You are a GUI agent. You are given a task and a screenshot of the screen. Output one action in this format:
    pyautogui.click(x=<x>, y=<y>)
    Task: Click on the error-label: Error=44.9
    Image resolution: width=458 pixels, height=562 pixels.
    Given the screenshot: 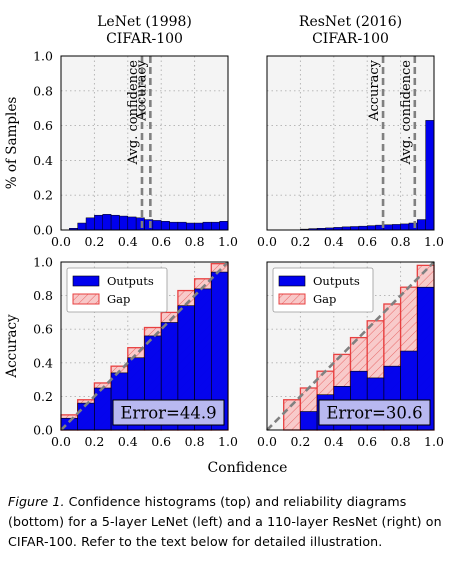 What is the action you would take?
    pyautogui.click(x=168, y=413)
    